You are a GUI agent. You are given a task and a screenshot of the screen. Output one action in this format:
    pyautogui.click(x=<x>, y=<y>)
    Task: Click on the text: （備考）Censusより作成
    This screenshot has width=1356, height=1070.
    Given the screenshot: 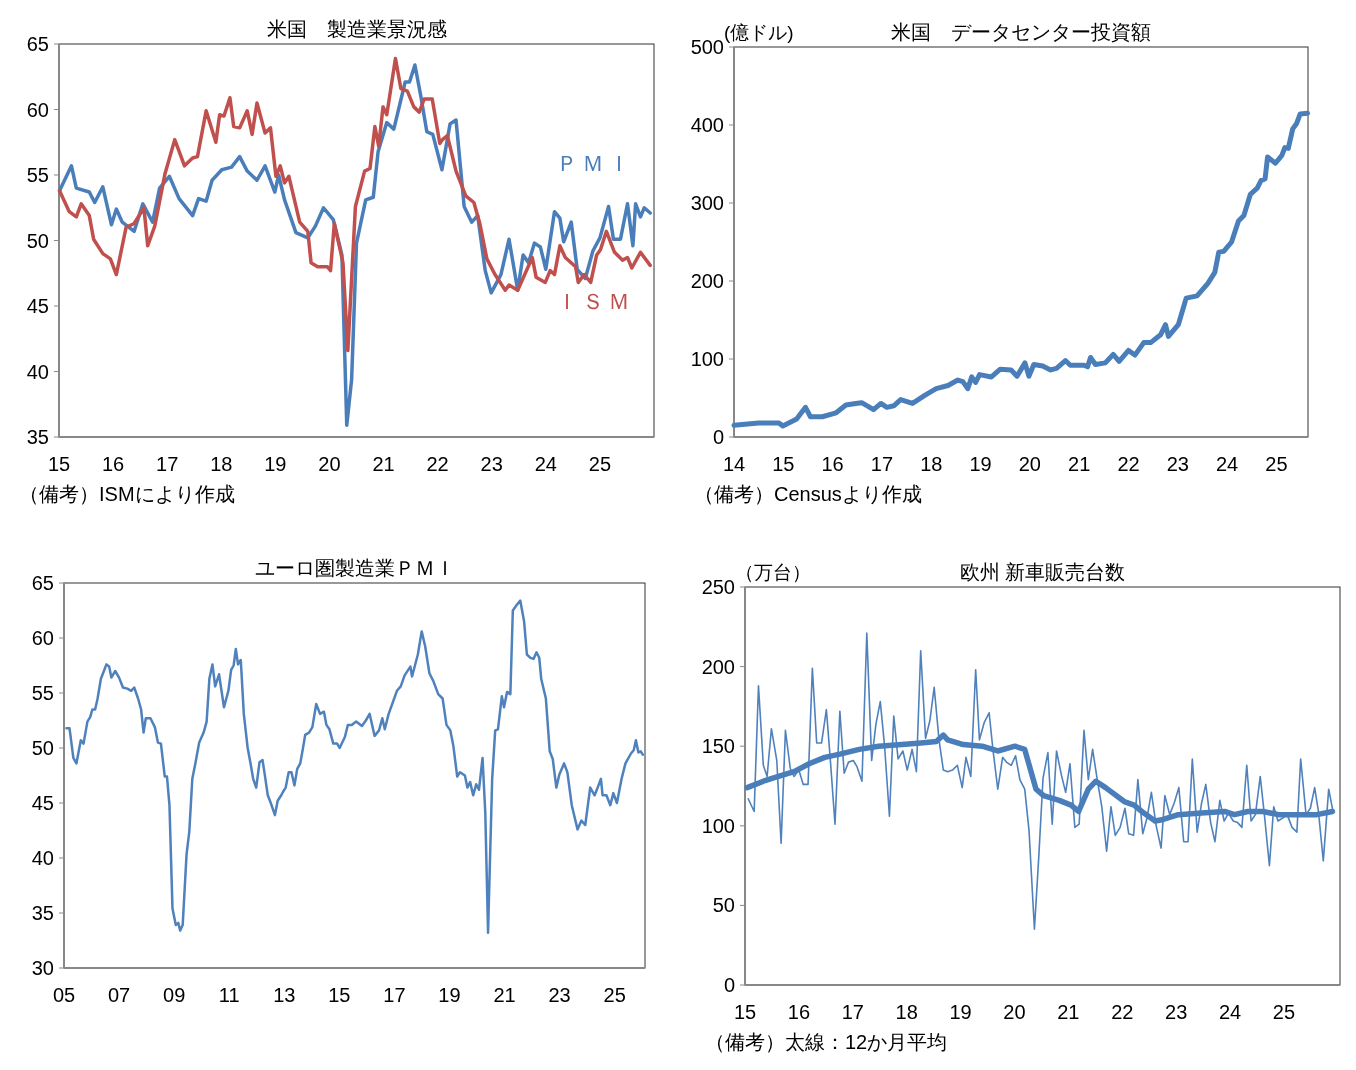 What is the action you would take?
    pyautogui.click(x=808, y=494)
    